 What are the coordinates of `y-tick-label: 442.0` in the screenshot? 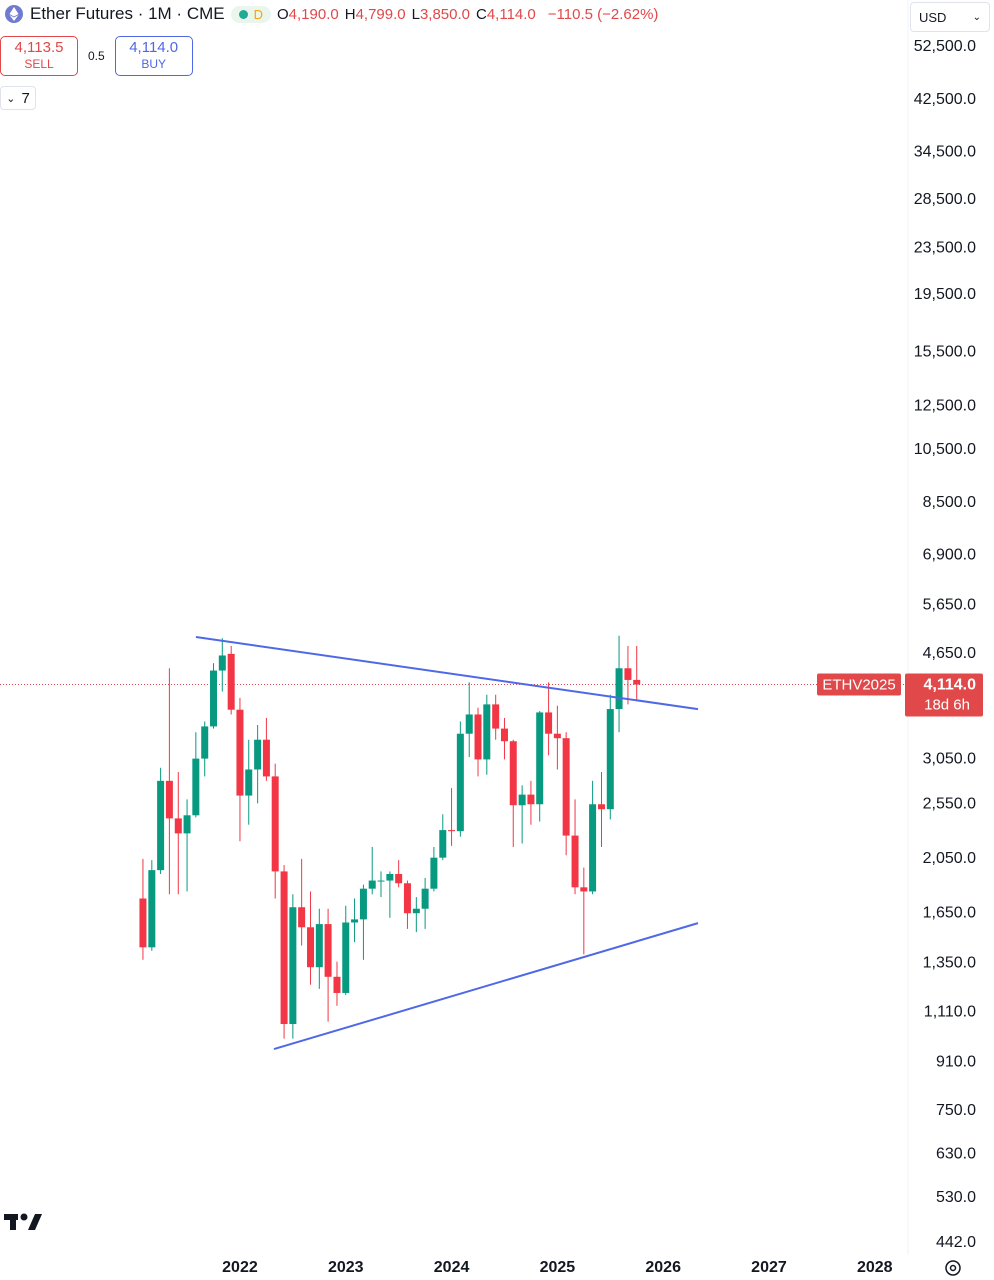 It's located at (956, 1242).